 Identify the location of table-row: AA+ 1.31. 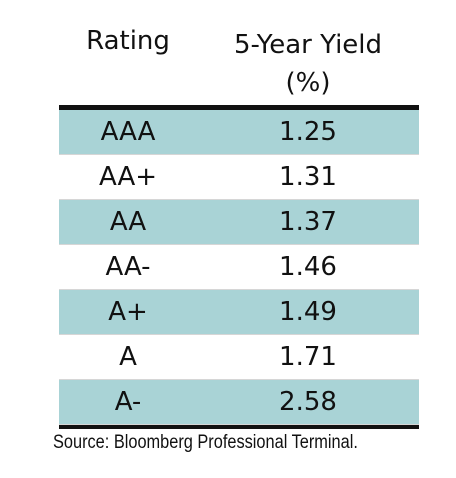
(239, 177).